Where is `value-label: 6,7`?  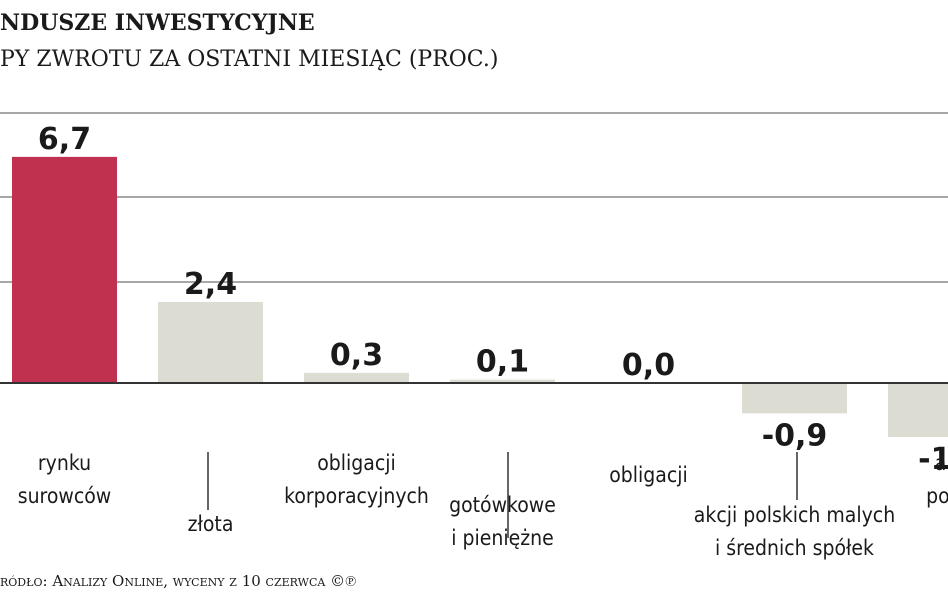 value-label: 6,7 is located at coordinates (64, 139).